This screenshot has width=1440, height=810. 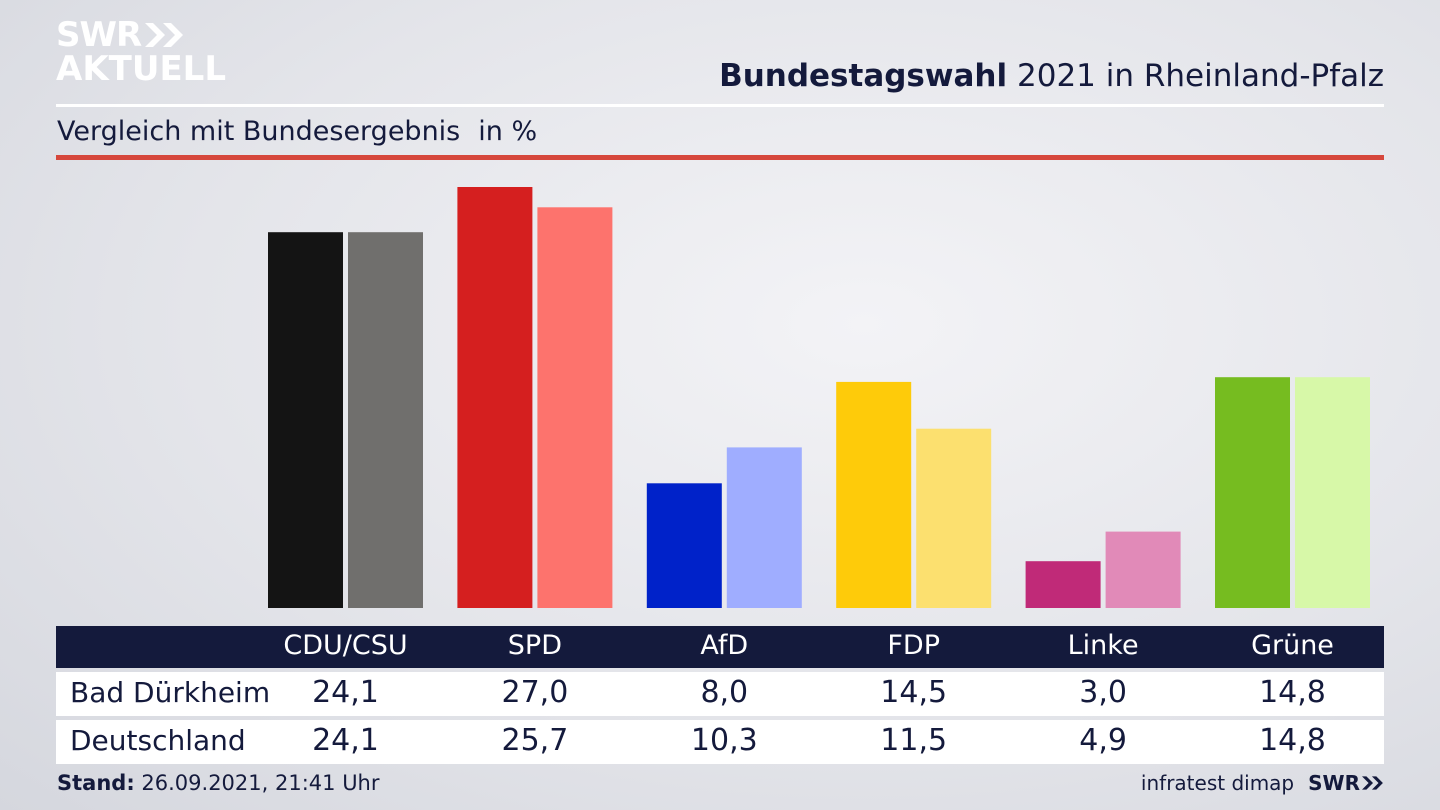 What do you see at coordinates (874, 494) in the screenshot?
I see `bar-fdp-regional` at bounding box center [874, 494].